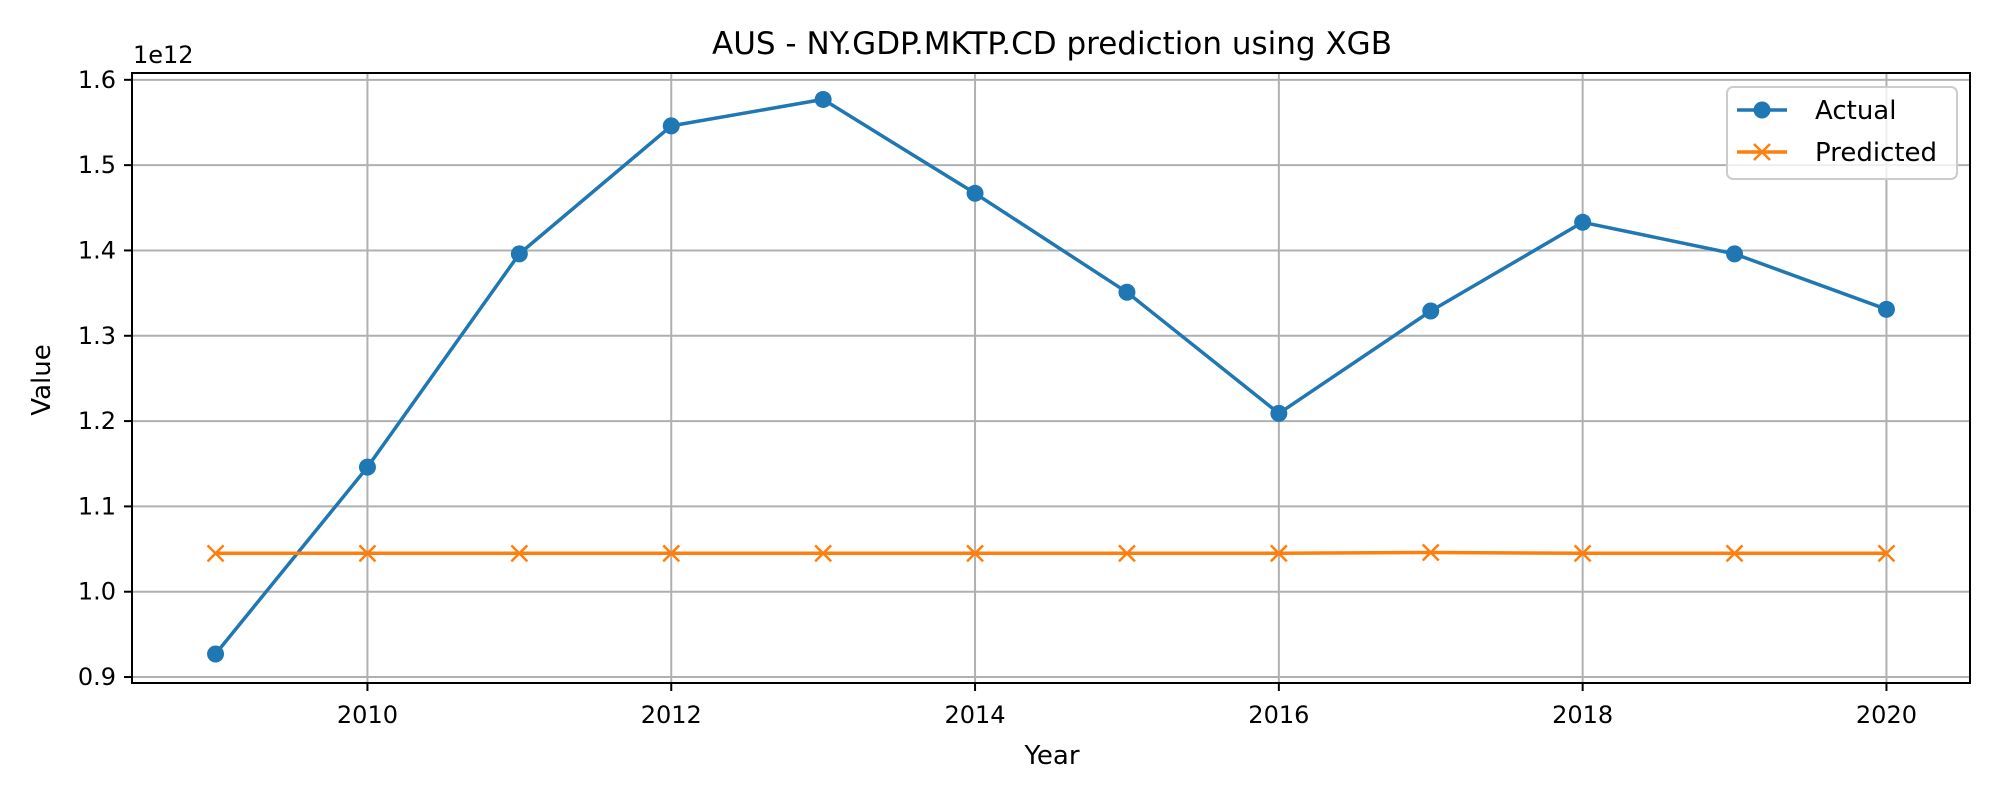  Describe the element at coordinates (1762, 110) in the screenshot. I see `legend-actual-marker` at that location.